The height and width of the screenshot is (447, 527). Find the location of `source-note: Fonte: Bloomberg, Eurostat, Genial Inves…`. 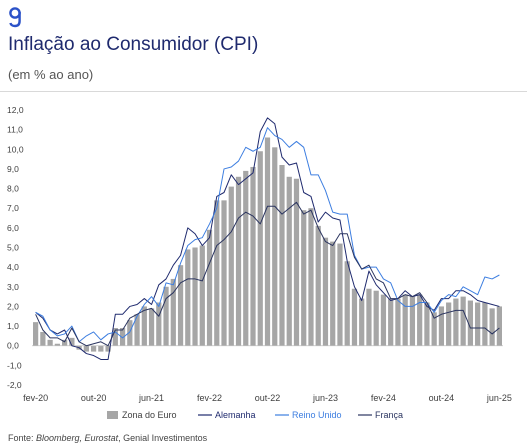

source-note: Fonte: Bloomberg, Eurostat, Genial Inves… is located at coordinates (107, 438).